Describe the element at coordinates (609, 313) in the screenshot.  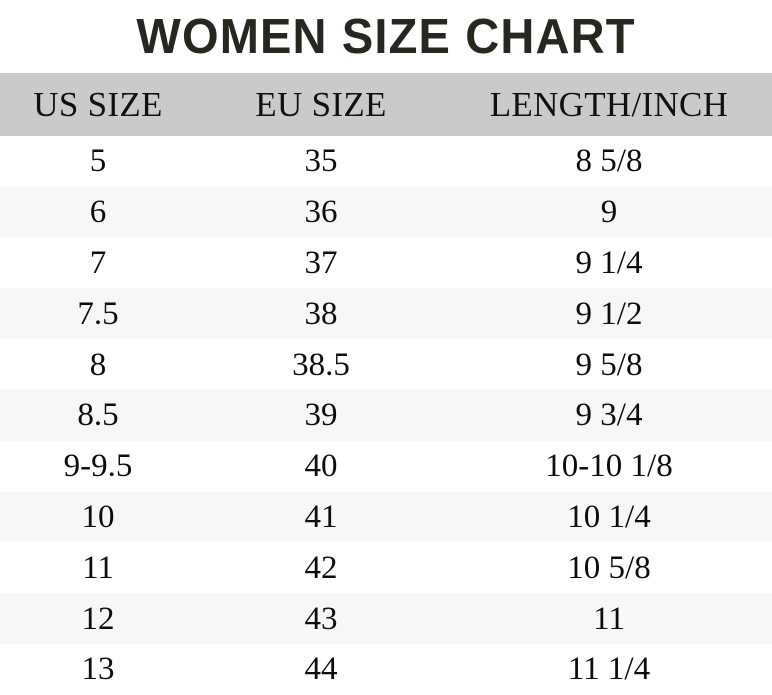
I see `cell-length-inch: 9 1/2` at that location.